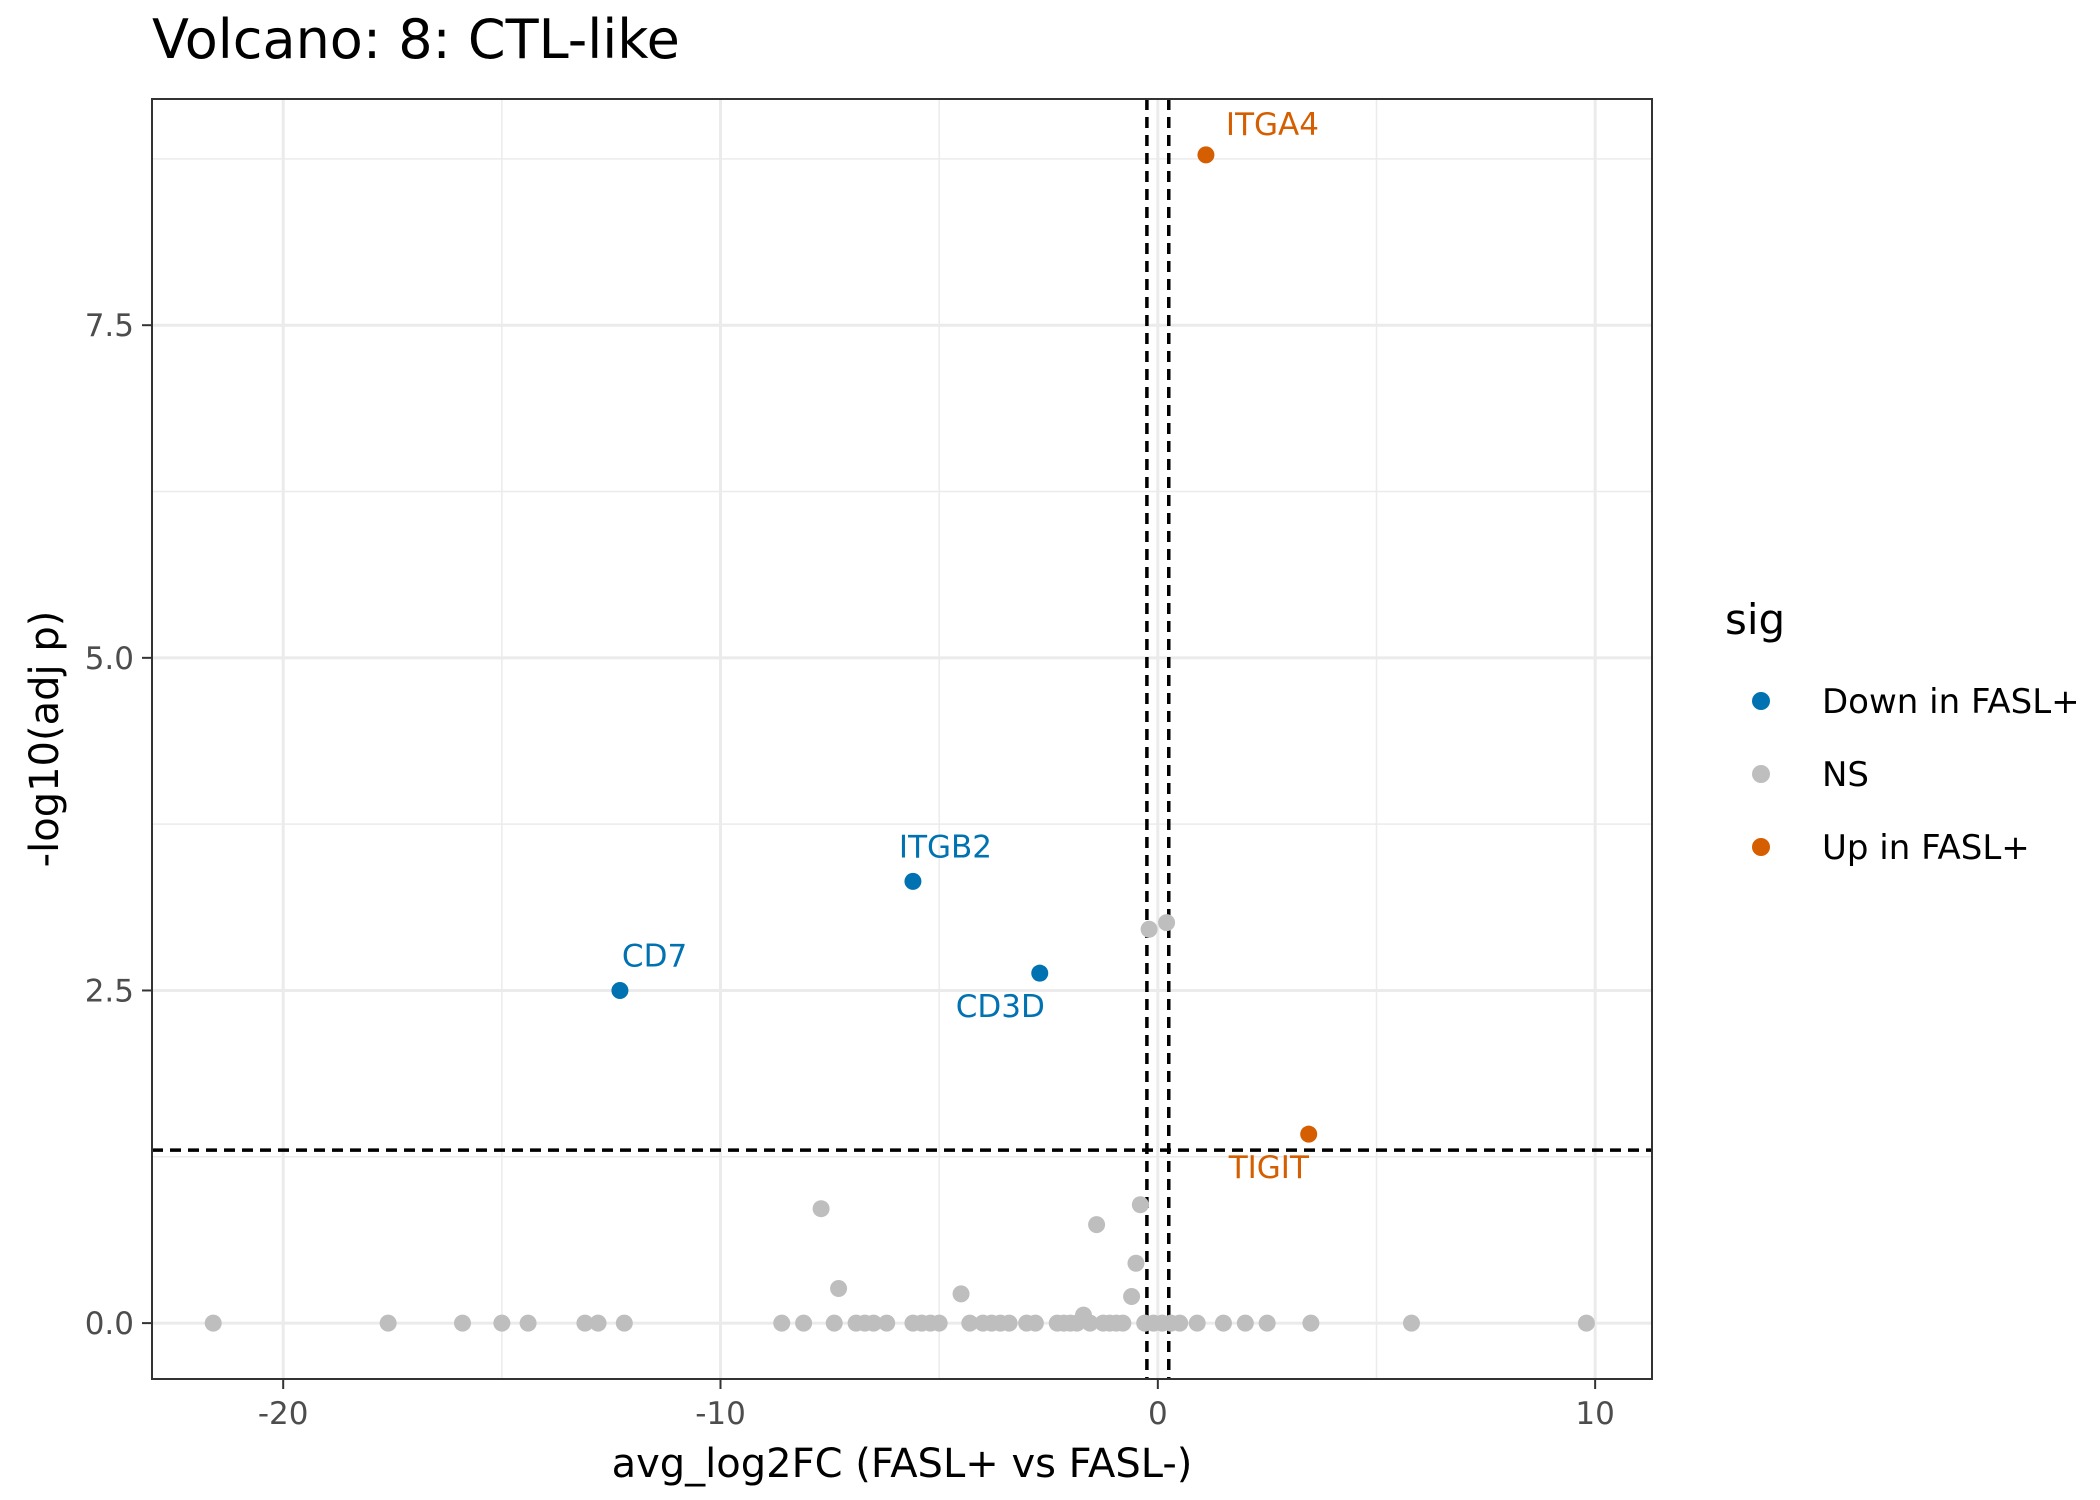  What do you see at coordinates (945, 847) in the screenshot?
I see `gene-label: ITGB2` at bounding box center [945, 847].